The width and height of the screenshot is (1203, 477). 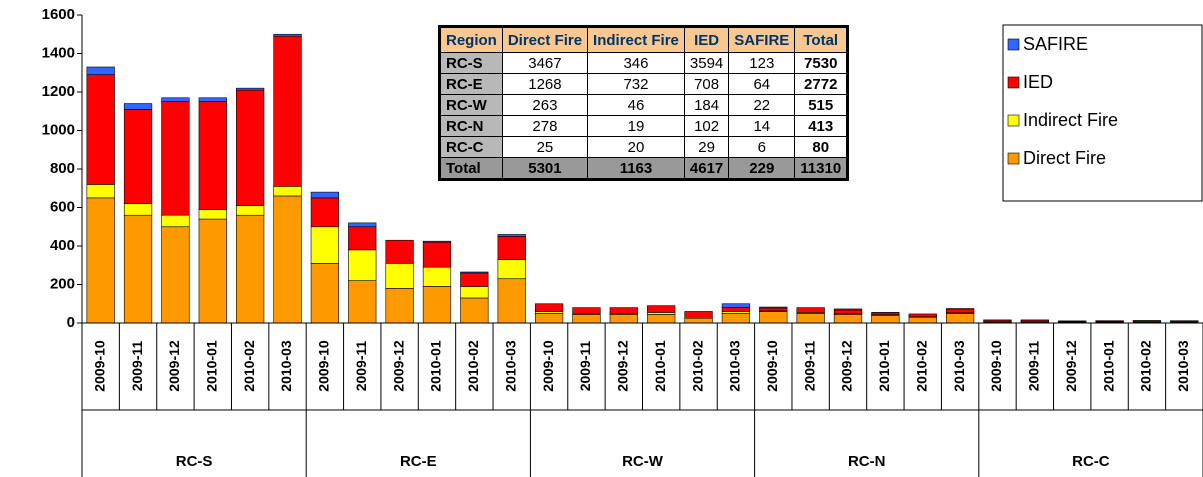 What do you see at coordinates (545, 39) in the screenshot?
I see `header-cell: Direct Fire` at bounding box center [545, 39].